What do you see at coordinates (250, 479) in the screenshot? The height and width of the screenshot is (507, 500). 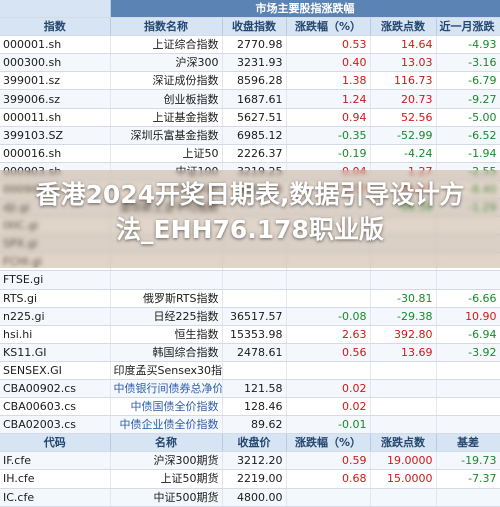 I see `table-row: IH.cfe 上证50期货 2219.00 0.68 15.0000 -7.37` at bounding box center [250, 479].